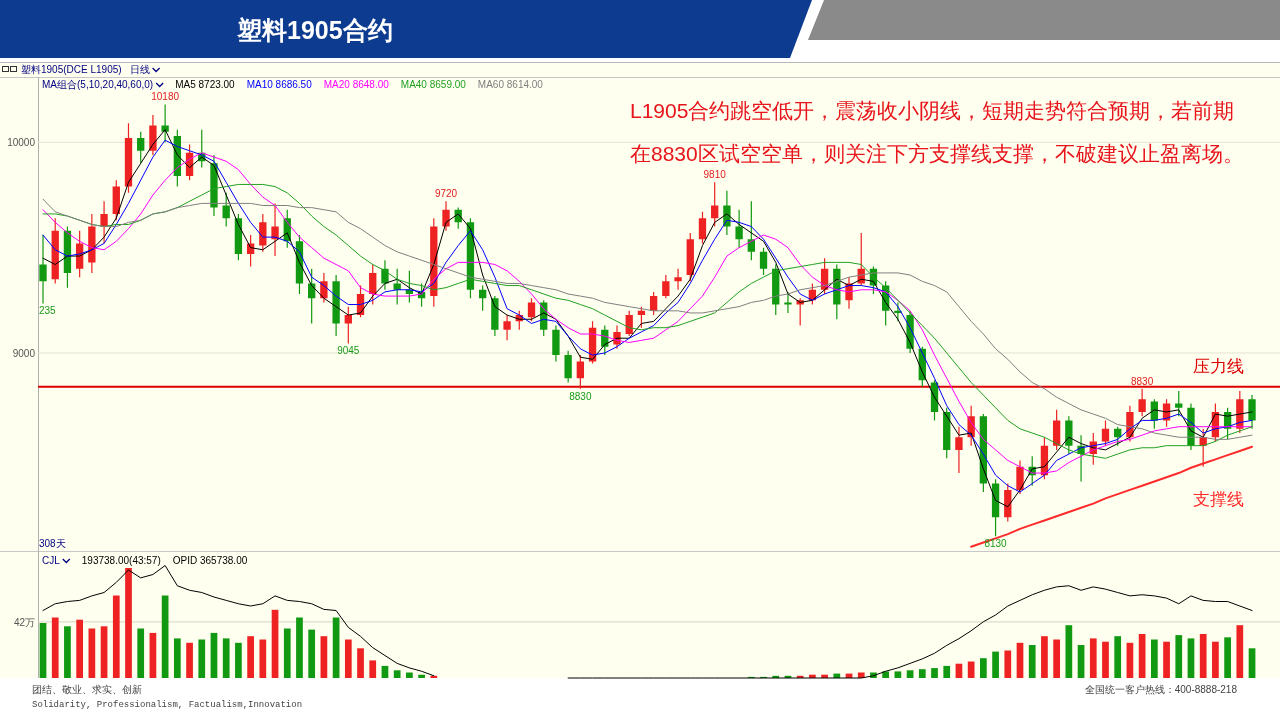 The height and width of the screenshot is (720, 1280). Describe the element at coordinates (1161, 689) in the screenshot. I see `text: 全国统一客户热线：400-8888-218` at that location.